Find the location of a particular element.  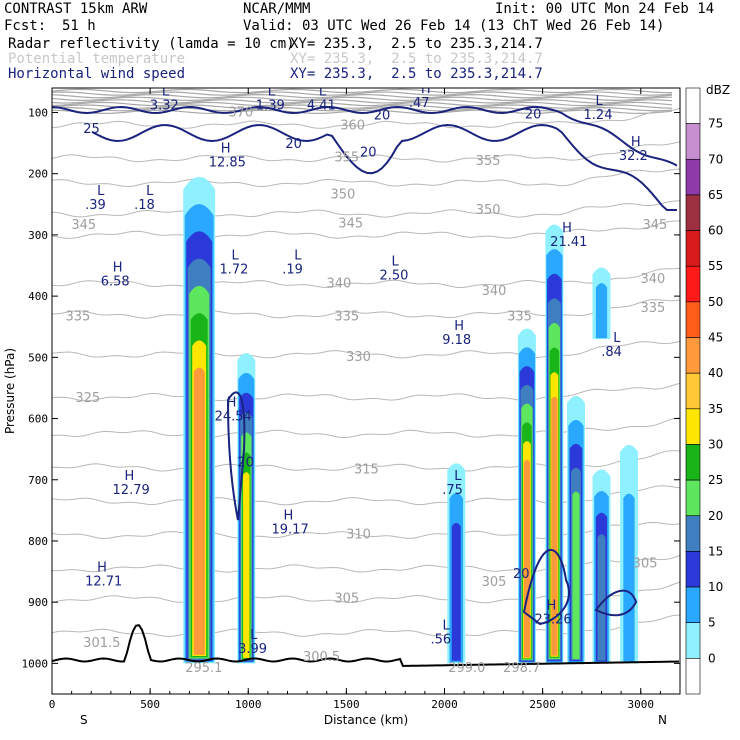

theta-contour-label: 295.1 is located at coordinates (203, 668).